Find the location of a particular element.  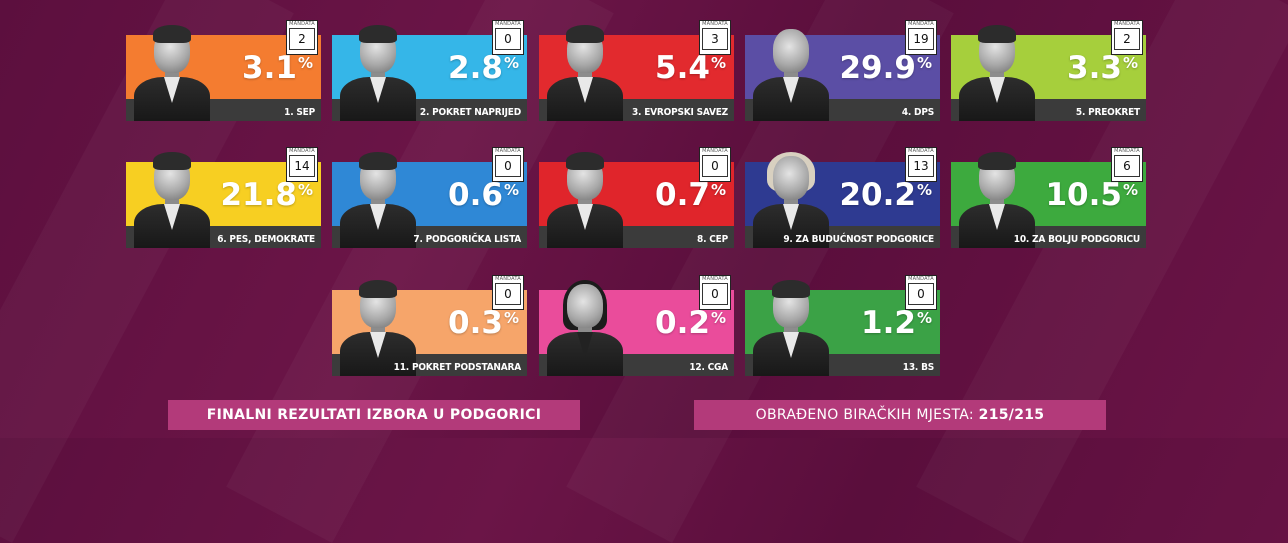

party-name: 10. ZA BOLJU PODGORICU is located at coordinates (1076, 239).